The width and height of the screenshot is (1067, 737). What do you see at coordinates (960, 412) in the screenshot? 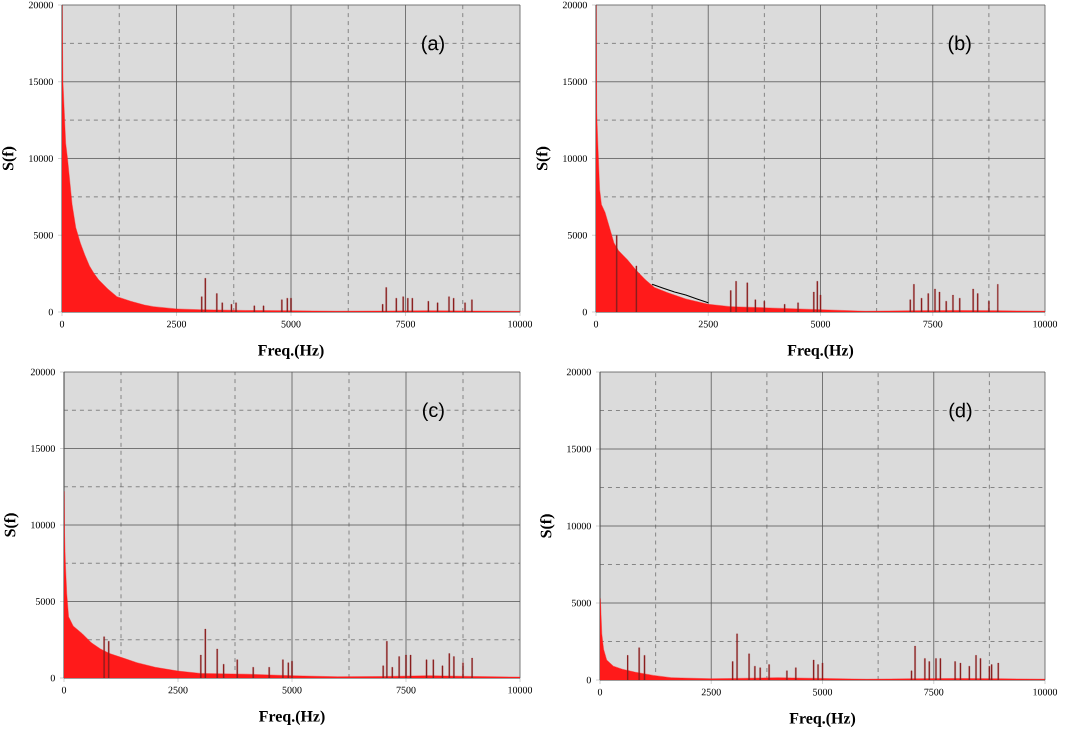
I see `annotation: (d)` at bounding box center [960, 412].